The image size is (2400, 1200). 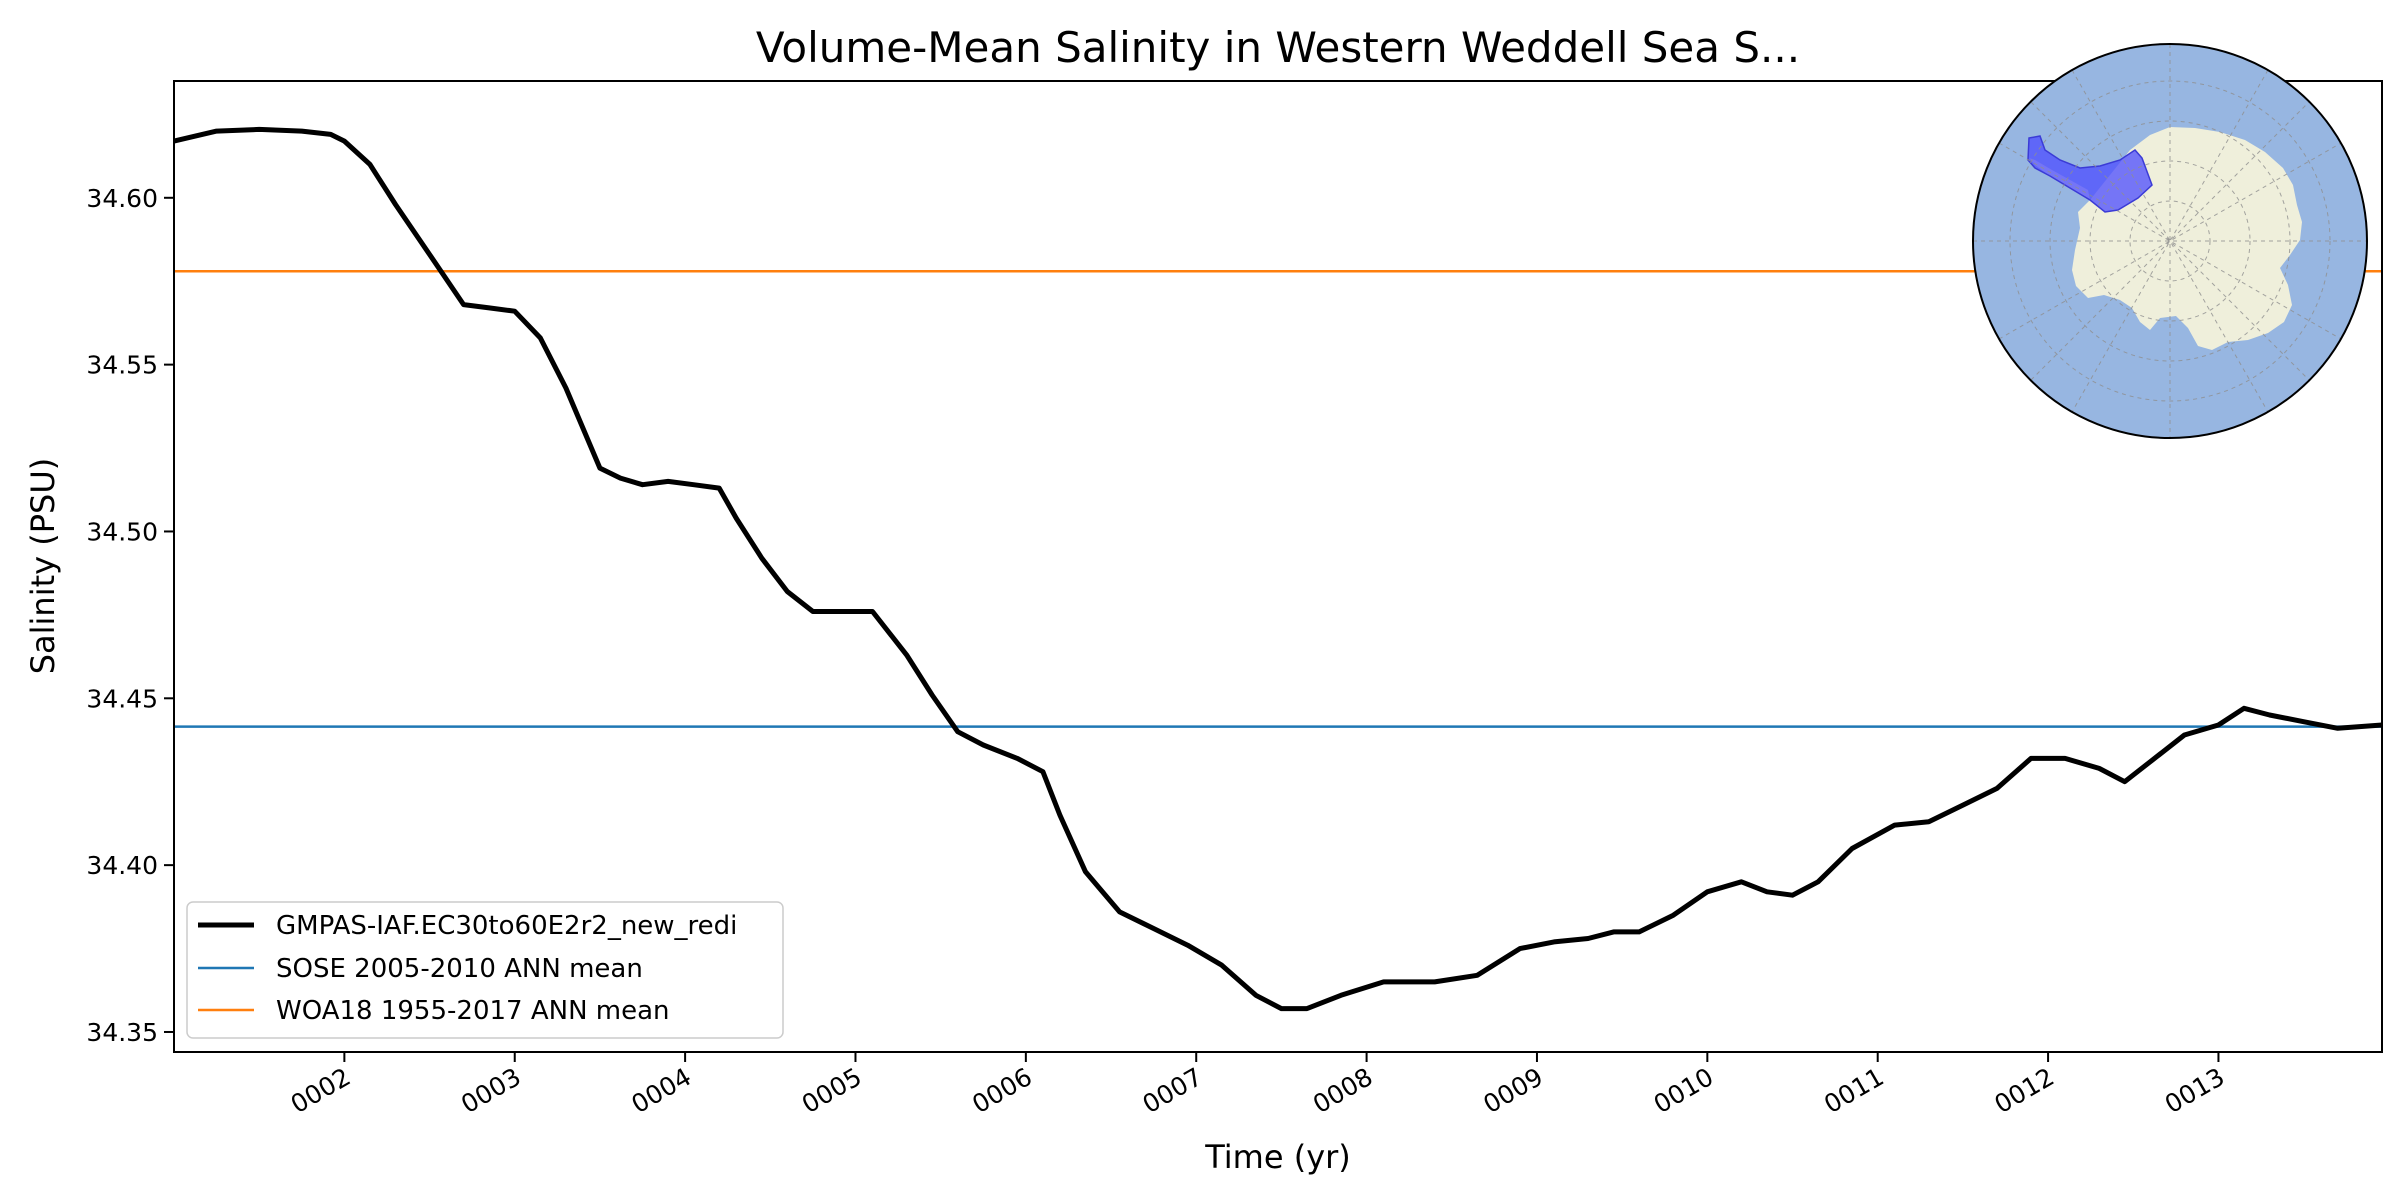 What do you see at coordinates (473, 1011) in the screenshot?
I see `legend-label-woa: WOA18 1955-2017 ANN mean` at bounding box center [473, 1011].